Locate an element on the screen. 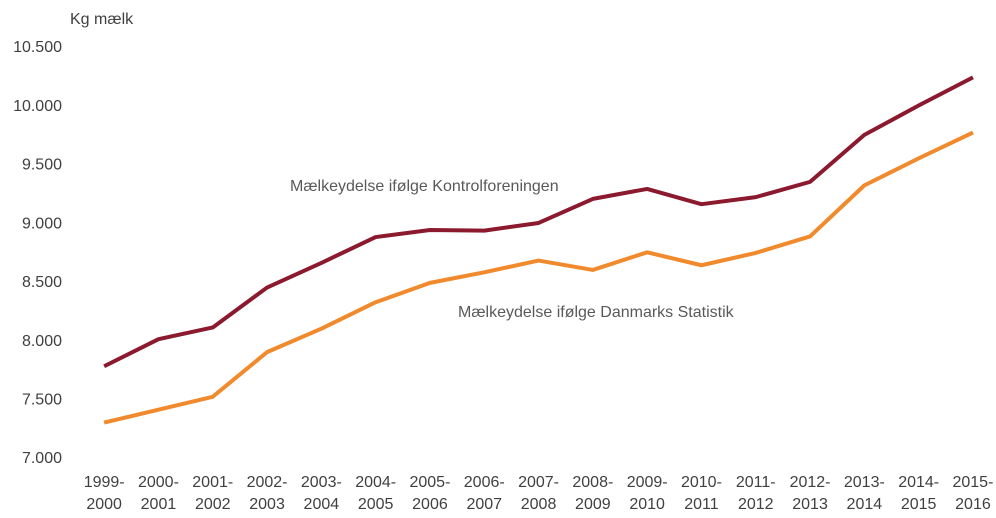  x-tick-label: 2014- is located at coordinates (918, 482).